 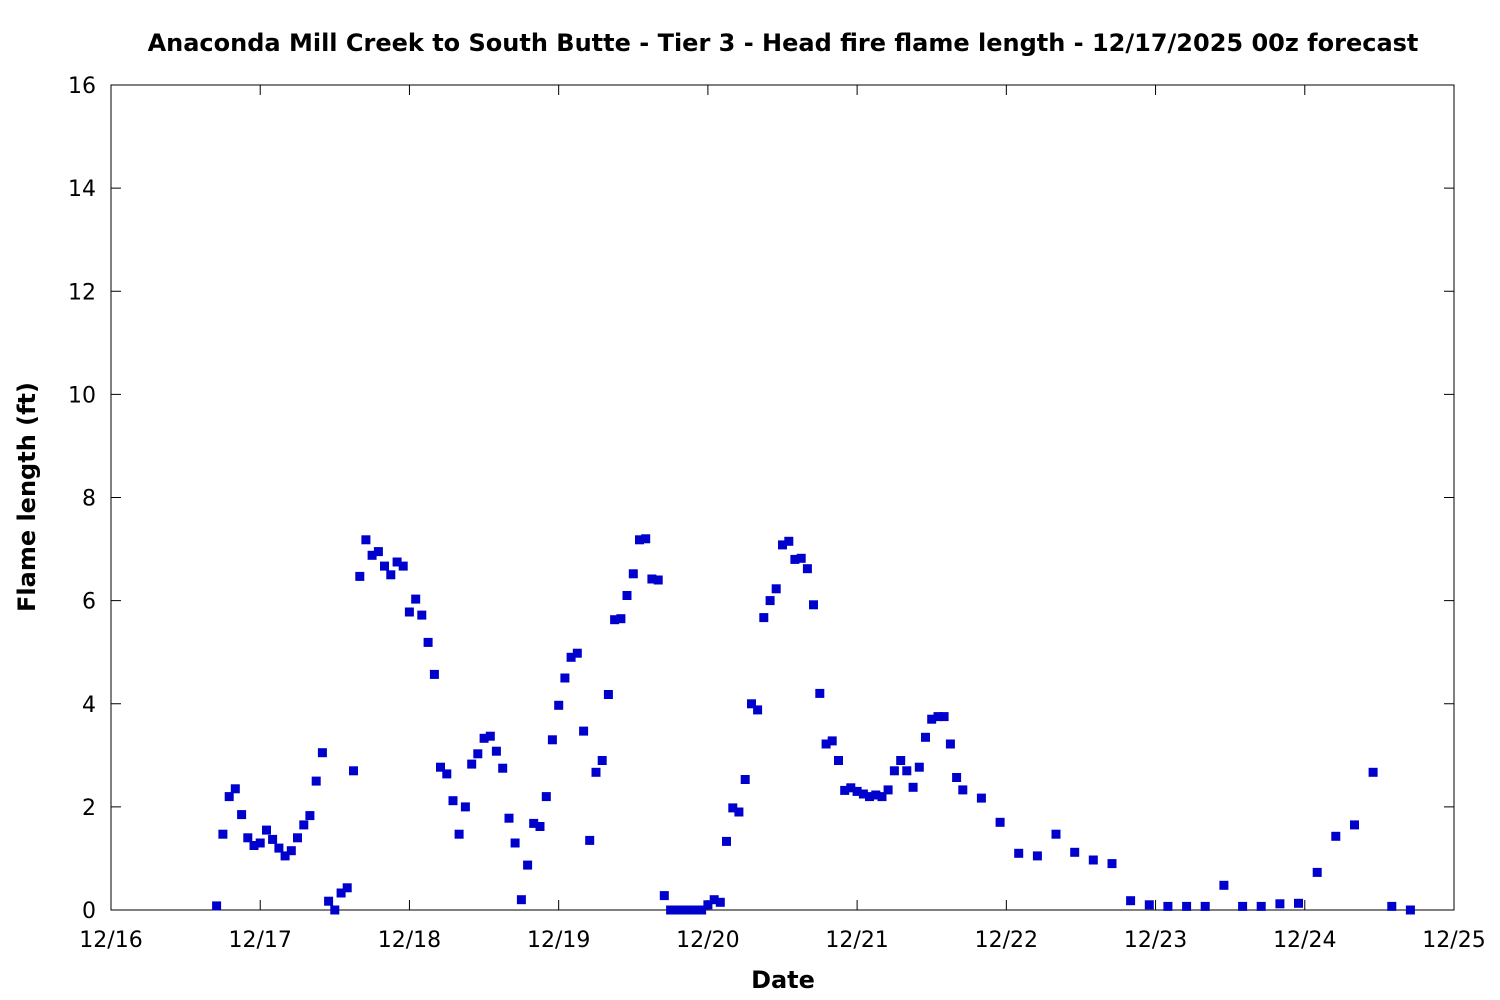 What do you see at coordinates (856, 940) in the screenshot?
I see `x-tick-label: 12/21` at bounding box center [856, 940].